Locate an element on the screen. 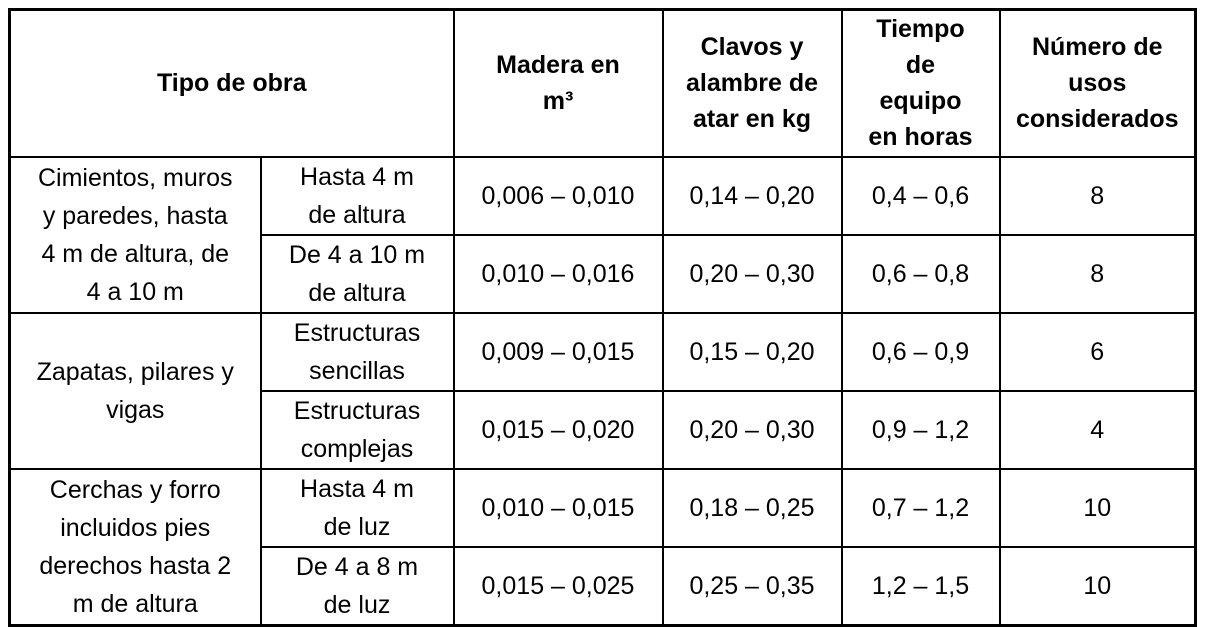 The width and height of the screenshot is (1205, 627). subtype-cell: Hasta 4 m de altura is located at coordinates (357, 195).